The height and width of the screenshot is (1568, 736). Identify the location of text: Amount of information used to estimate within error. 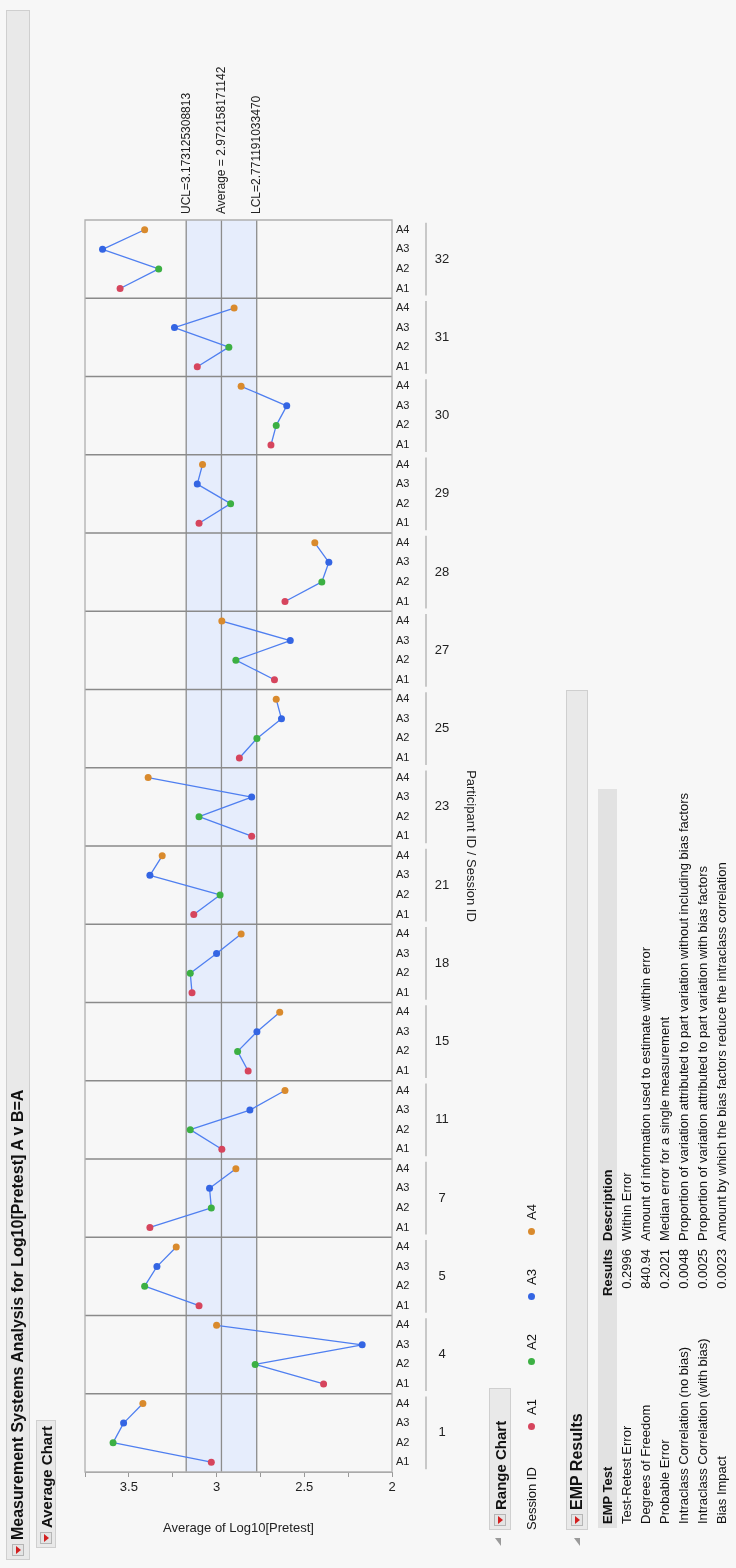
(645, 1094).